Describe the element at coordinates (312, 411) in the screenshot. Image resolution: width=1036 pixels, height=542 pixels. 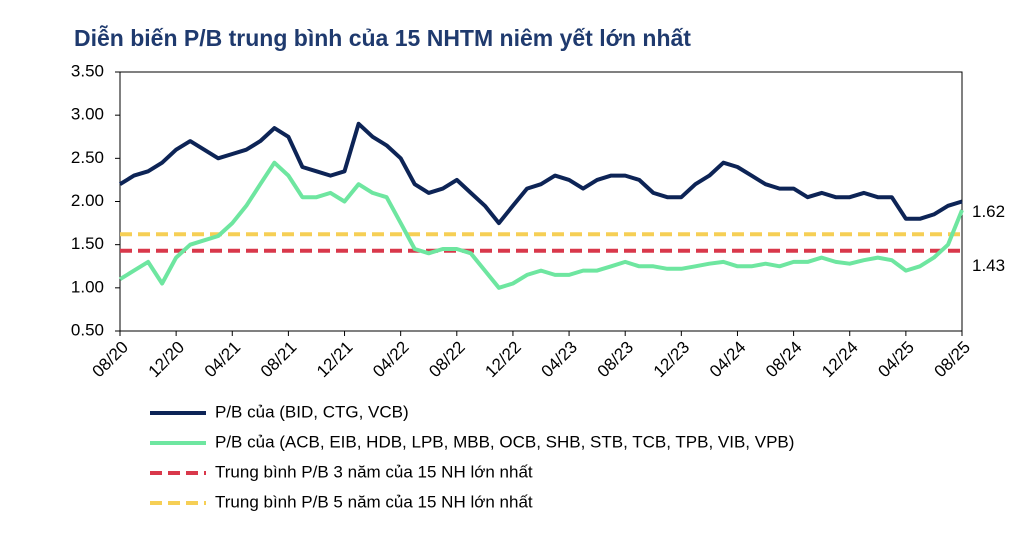
I see `legend-label: P/B của (BID, CTG, VCB)` at that location.